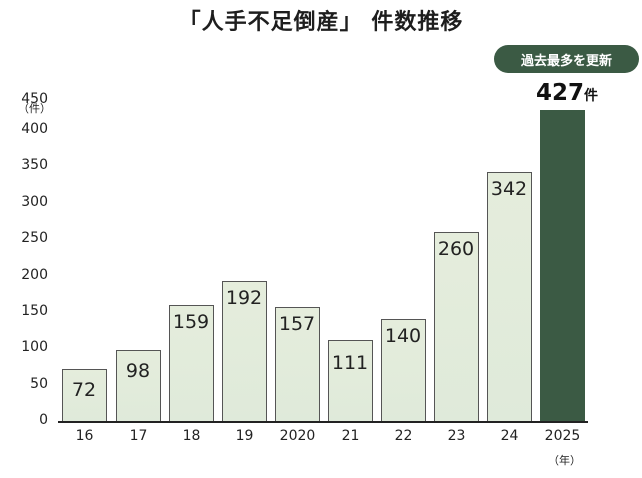  Describe the element at coordinates (84, 389) in the screenshot. I see `bar-value-label: 72` at that location.